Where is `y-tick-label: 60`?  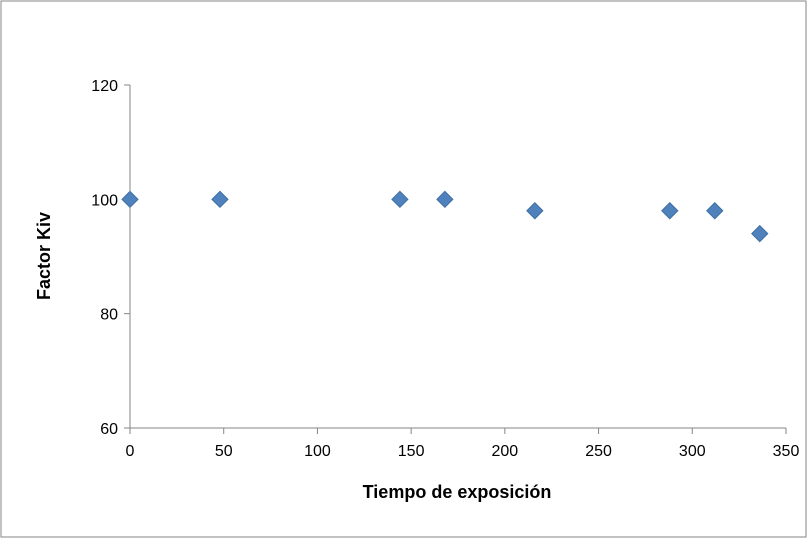 y-tick-label: 60 is located at coordinates (109, 429).